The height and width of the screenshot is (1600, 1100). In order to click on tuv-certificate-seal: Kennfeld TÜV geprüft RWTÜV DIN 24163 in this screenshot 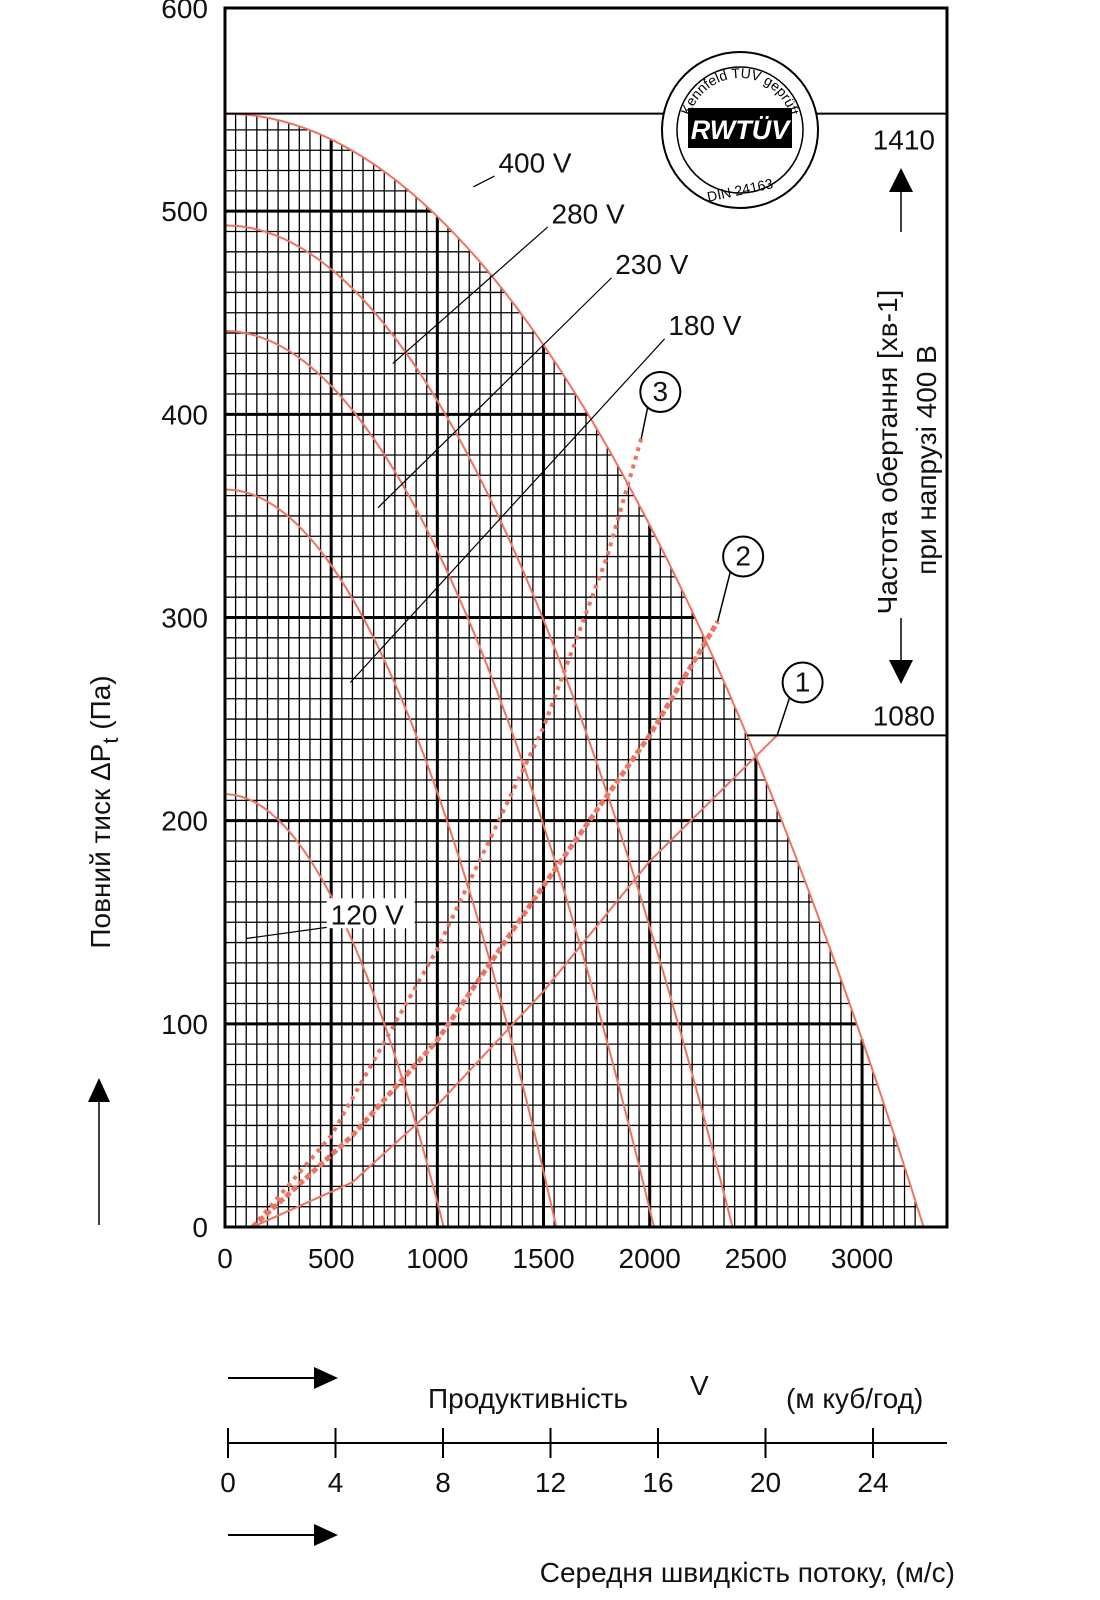, I will do `click(740, 130)`.